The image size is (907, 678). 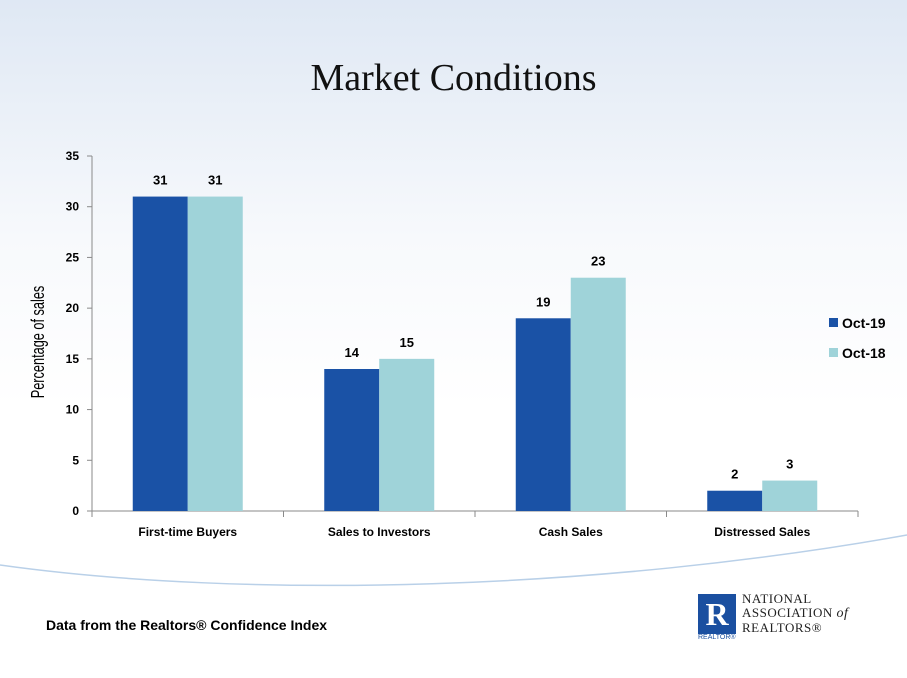 I want to click on y-tick-label: 35, so click(x=73, y=156).